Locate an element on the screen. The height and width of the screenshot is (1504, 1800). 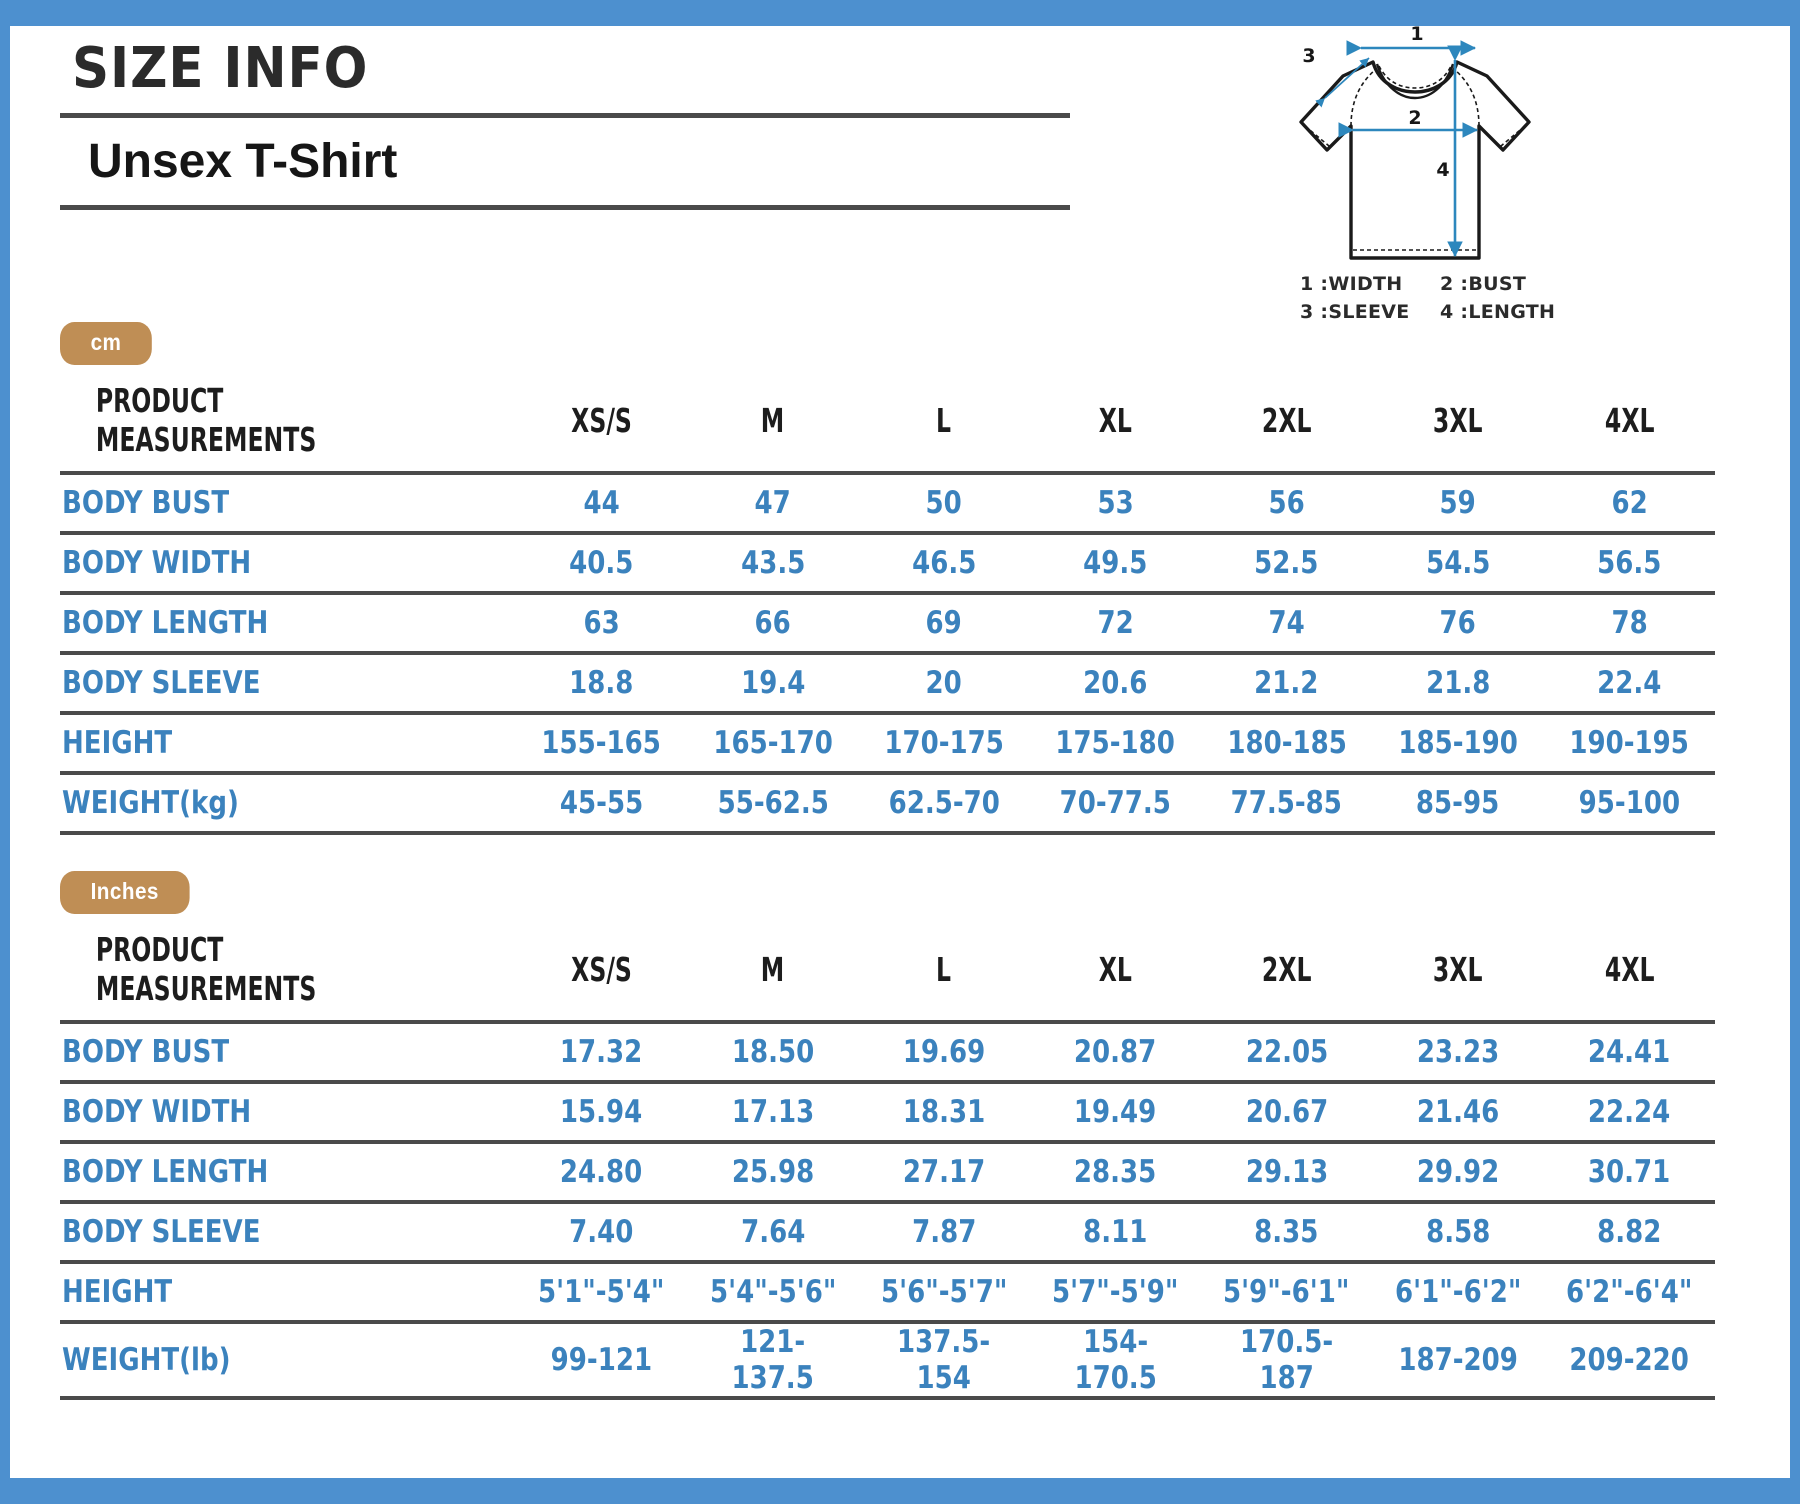
marker-2-bust-label: 2 is located at coordinates (1414, 118).